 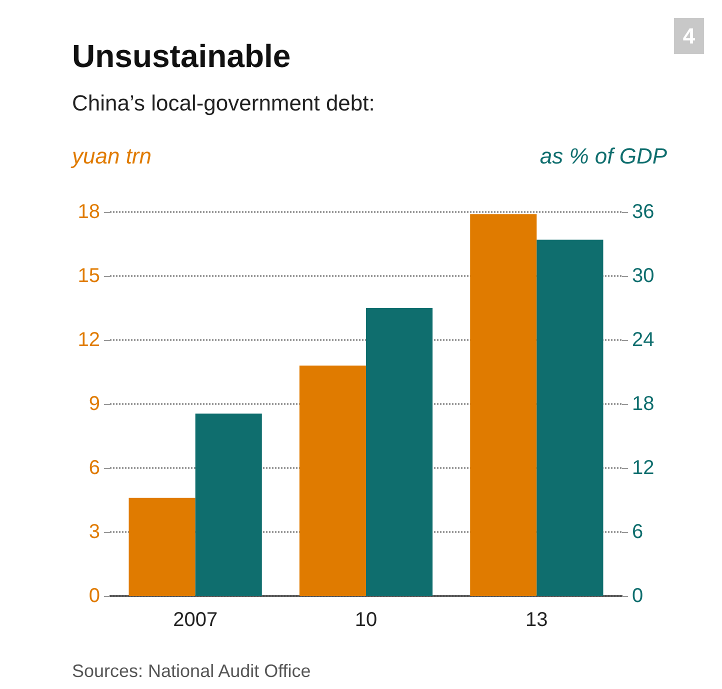 I want to click on y2-tick-label: 24, so click(x=643, y=340).